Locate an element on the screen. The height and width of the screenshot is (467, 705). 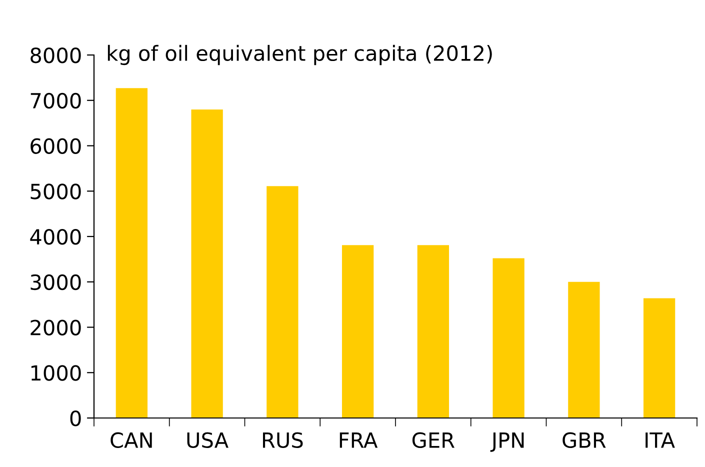
y-tick-label: 0 is located at coordinates (75, 418).